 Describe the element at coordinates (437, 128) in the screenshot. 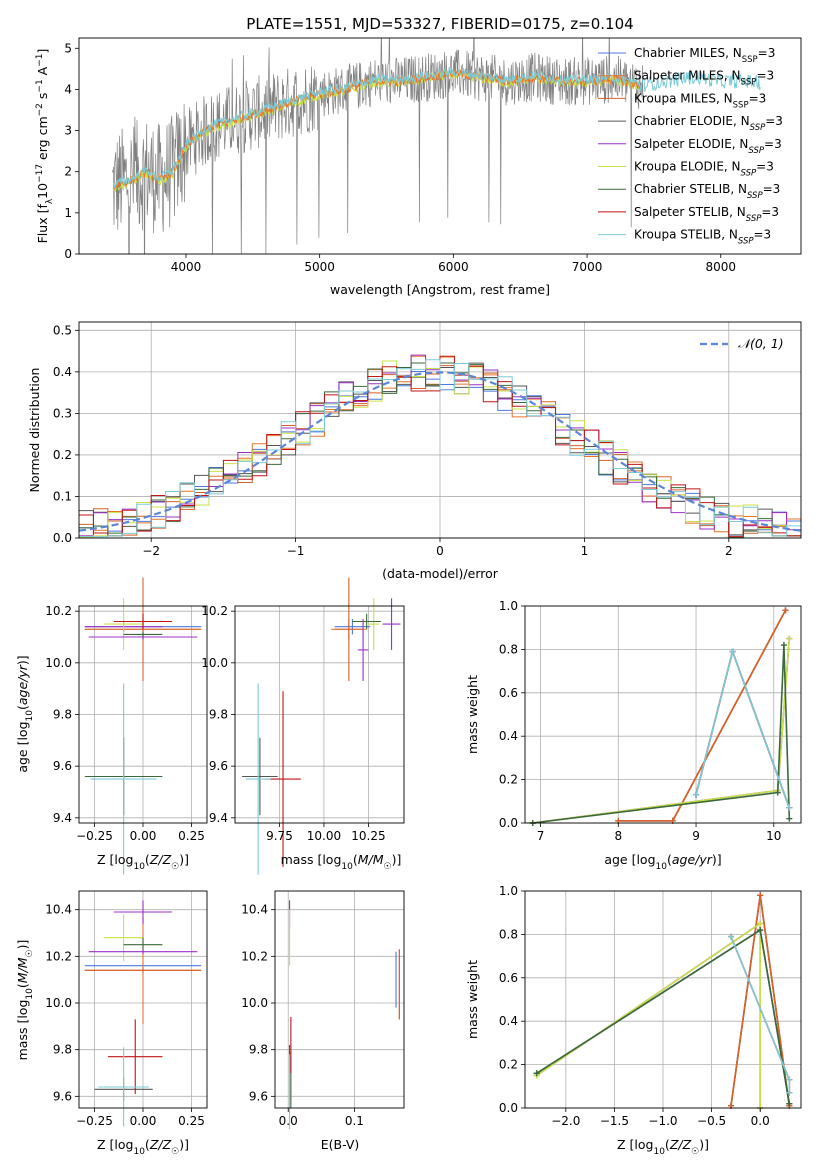

I see `model-spectrum` at that location.